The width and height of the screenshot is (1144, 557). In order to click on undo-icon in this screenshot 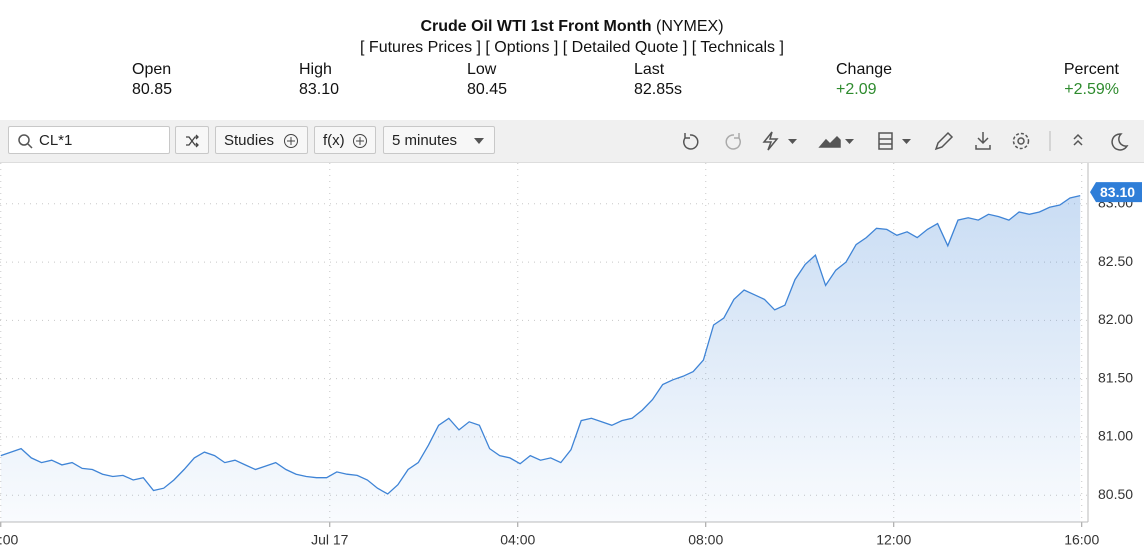, I will do `click(691, 141)`.